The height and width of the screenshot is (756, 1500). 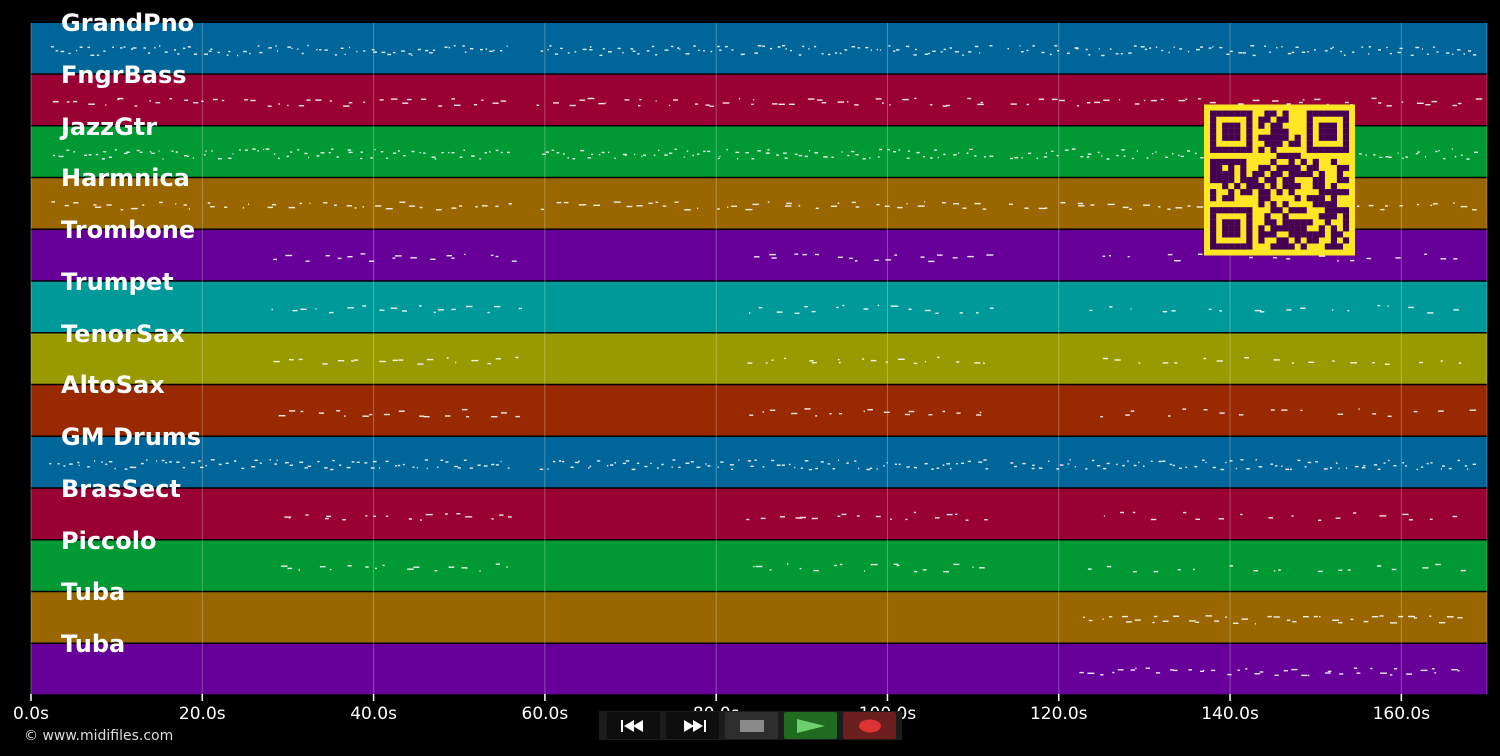 What do you see at coordinates (123, 333) in the screenshot?
I see `track-name-label: TenorSax` at bounding box center [123, 333].